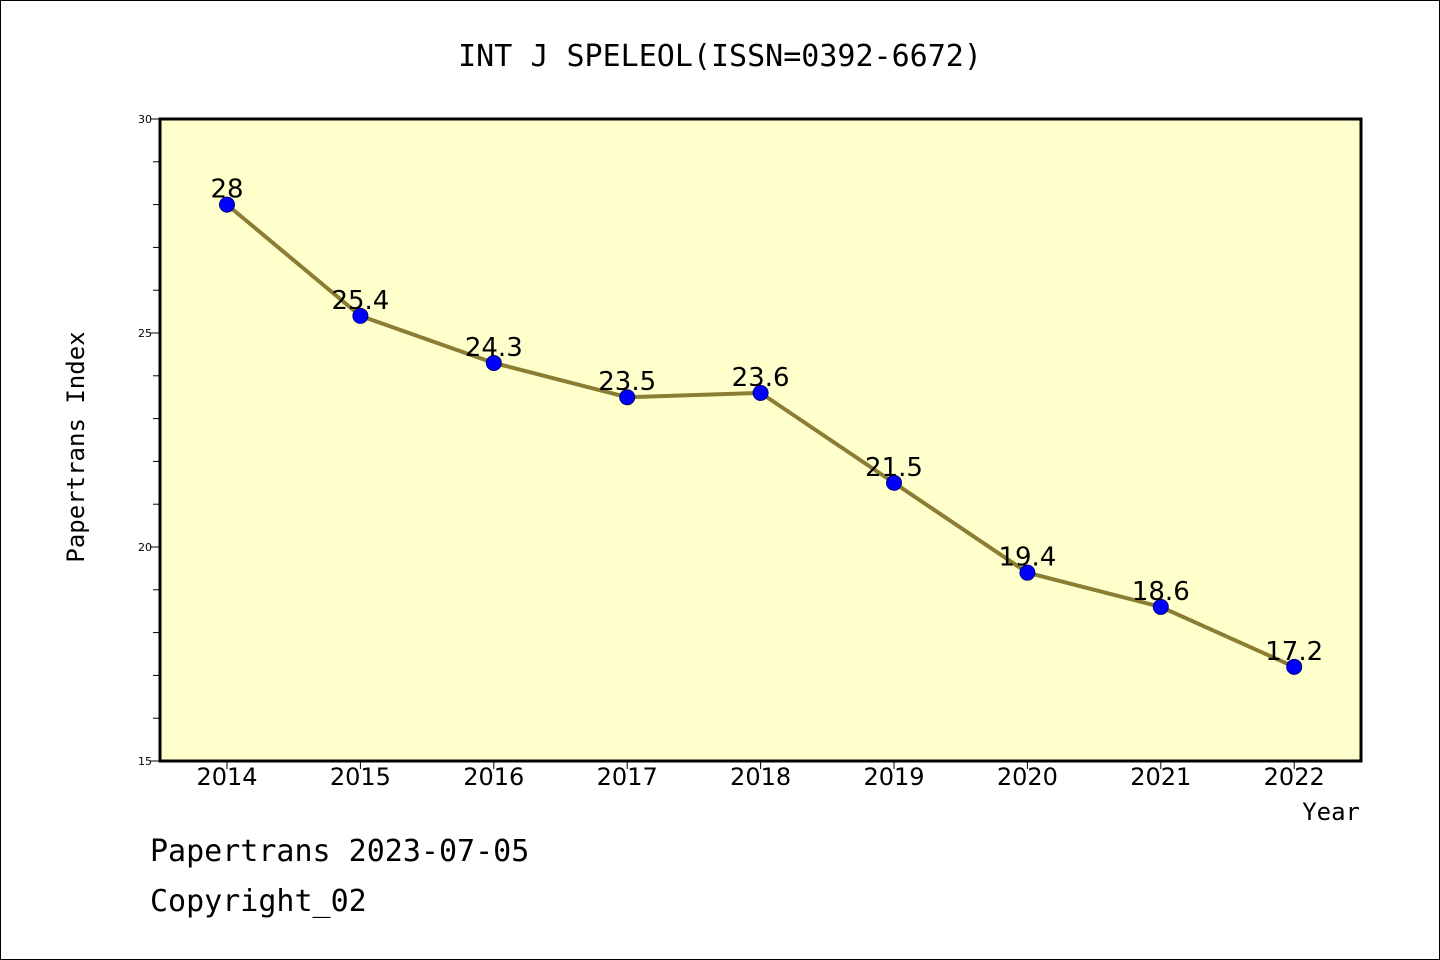 The height and width of the screenshot is (960, 1440). Describe the element at coordinates (145, 761) in the screenshot. I see `y-tick-label: 15` at that location.